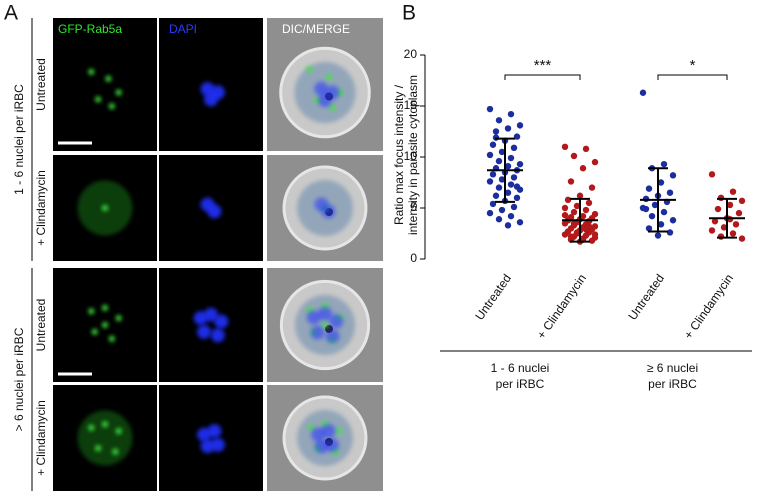 This screenshot has height=493, width=757. What do you see at coordinates (693, 65) in the screenshot?
I see `significance-label: *` at bounding box center [693, 65].